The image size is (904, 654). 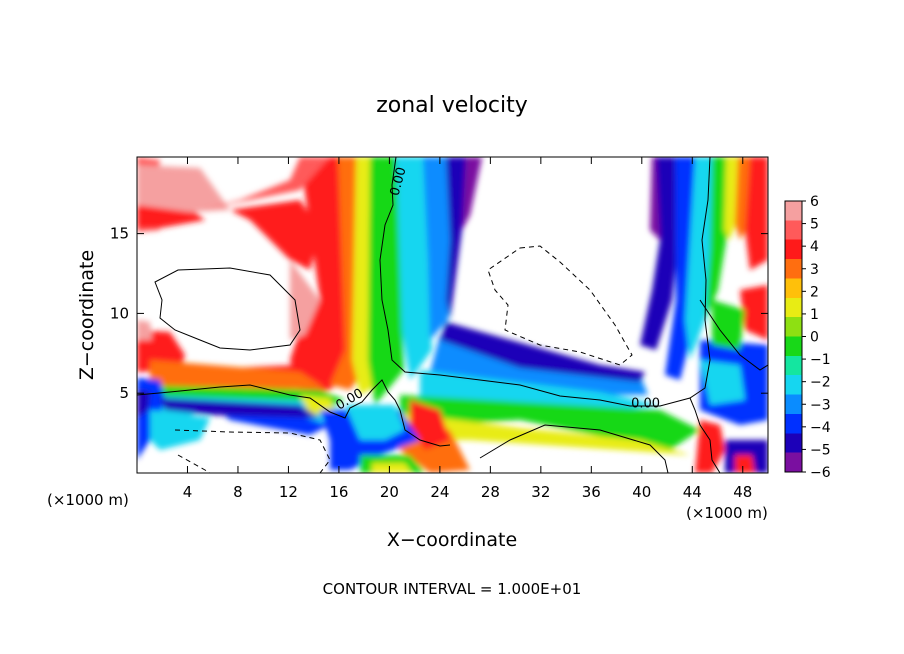 I want to click on zero-contour-jet, so click(x=545, y=282).